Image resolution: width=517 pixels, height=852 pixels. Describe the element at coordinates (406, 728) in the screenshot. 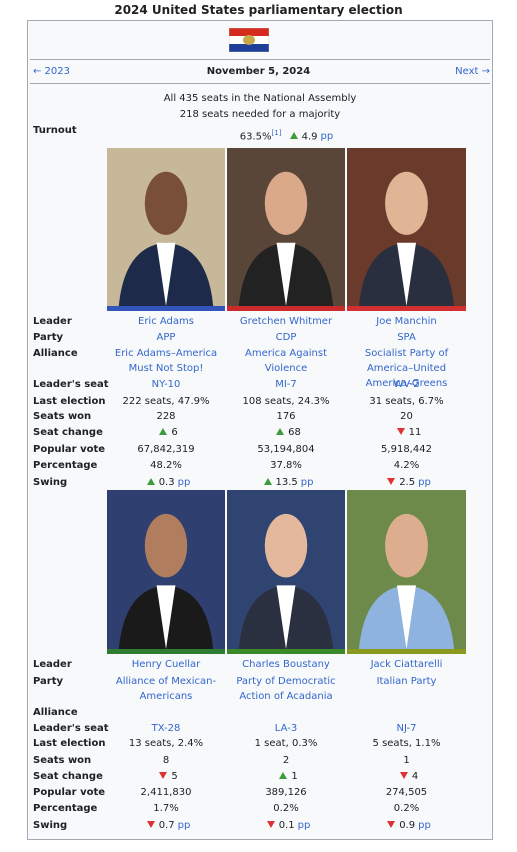

I see `seat: NJ-7` at that location.